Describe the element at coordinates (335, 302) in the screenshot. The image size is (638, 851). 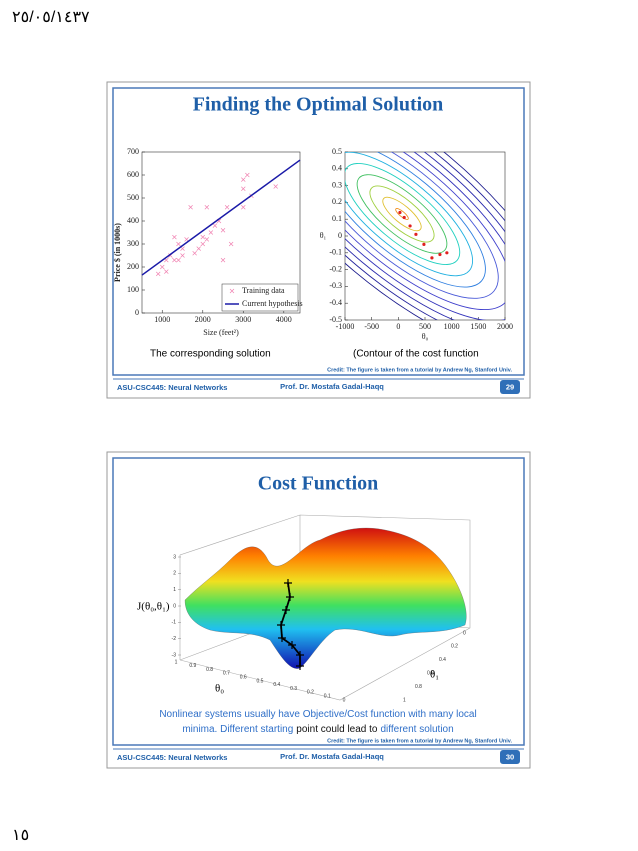
I see `y-tick-label: -0.4` at that location.